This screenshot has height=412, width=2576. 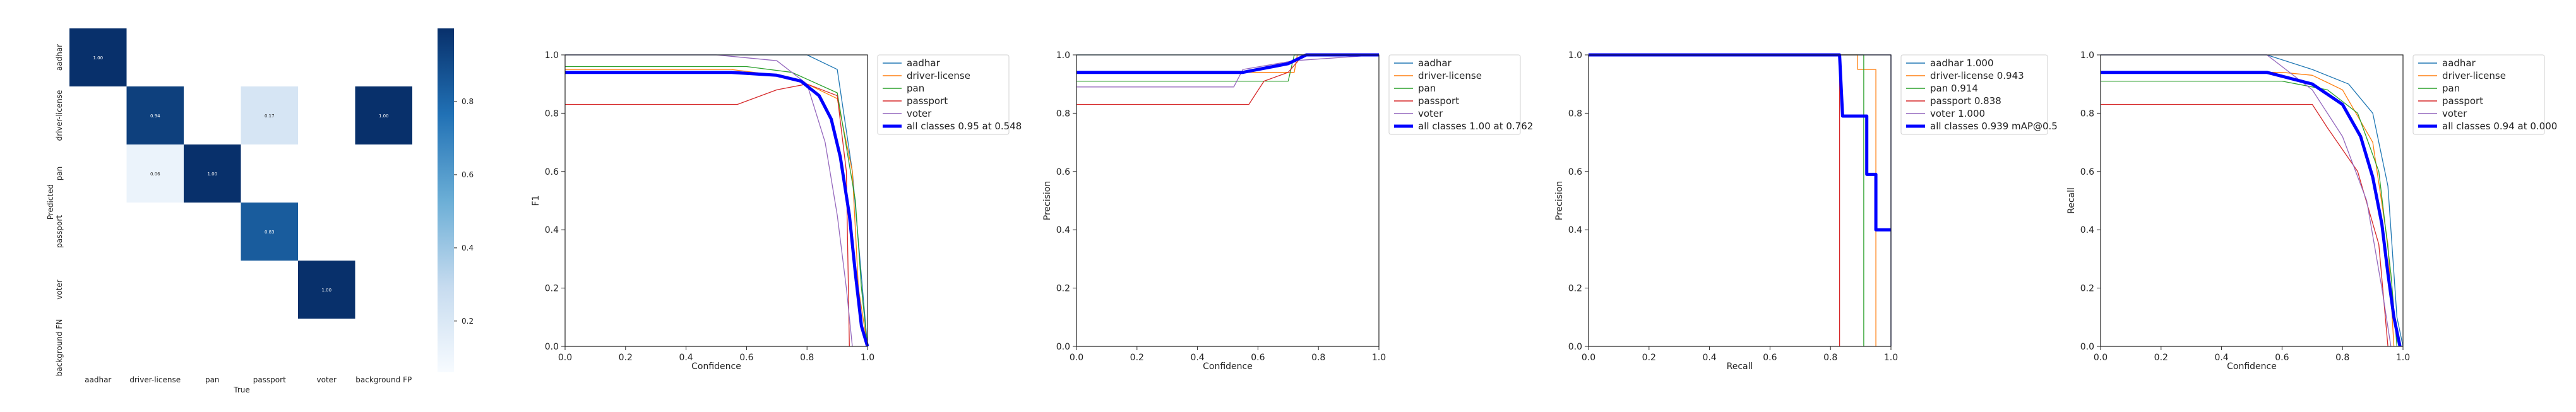 I want to click on x-category-label: pan, so click(x=212, y=380).